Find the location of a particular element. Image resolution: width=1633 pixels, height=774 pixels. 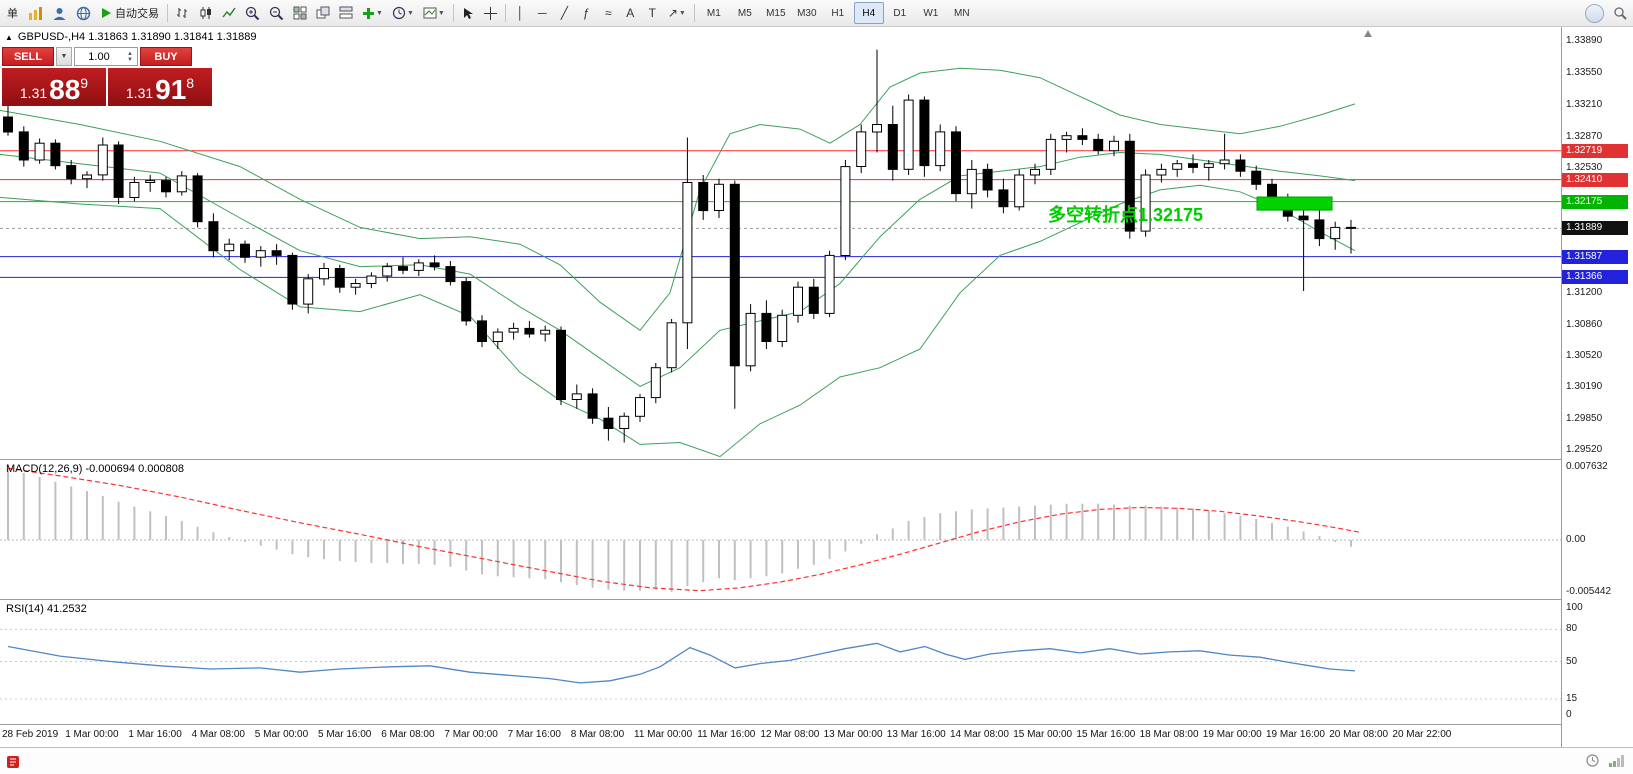

tile-windows-icon is located at coordinates (300, 13).